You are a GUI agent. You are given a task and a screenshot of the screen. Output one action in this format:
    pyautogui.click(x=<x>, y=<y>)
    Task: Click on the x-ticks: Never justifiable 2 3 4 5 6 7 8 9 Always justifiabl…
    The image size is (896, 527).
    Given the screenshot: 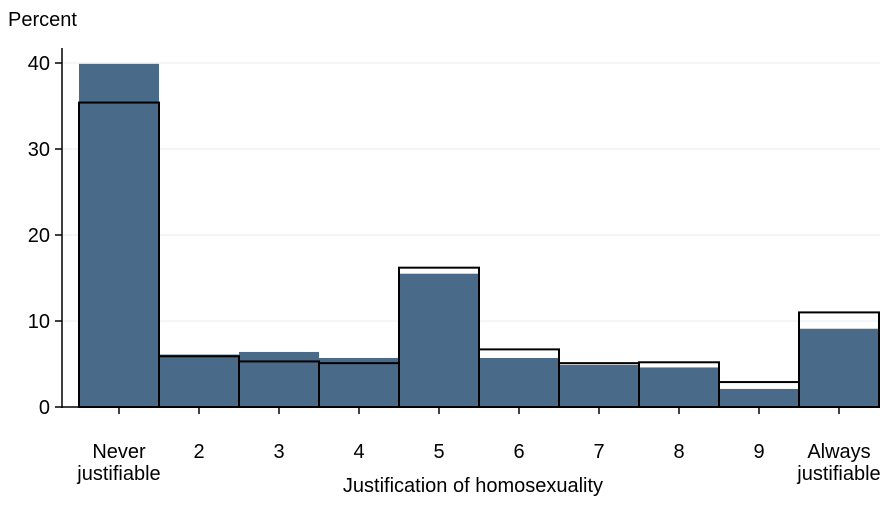 What is the action you would take?
    pyautogui.click(x=478, y=446)
    